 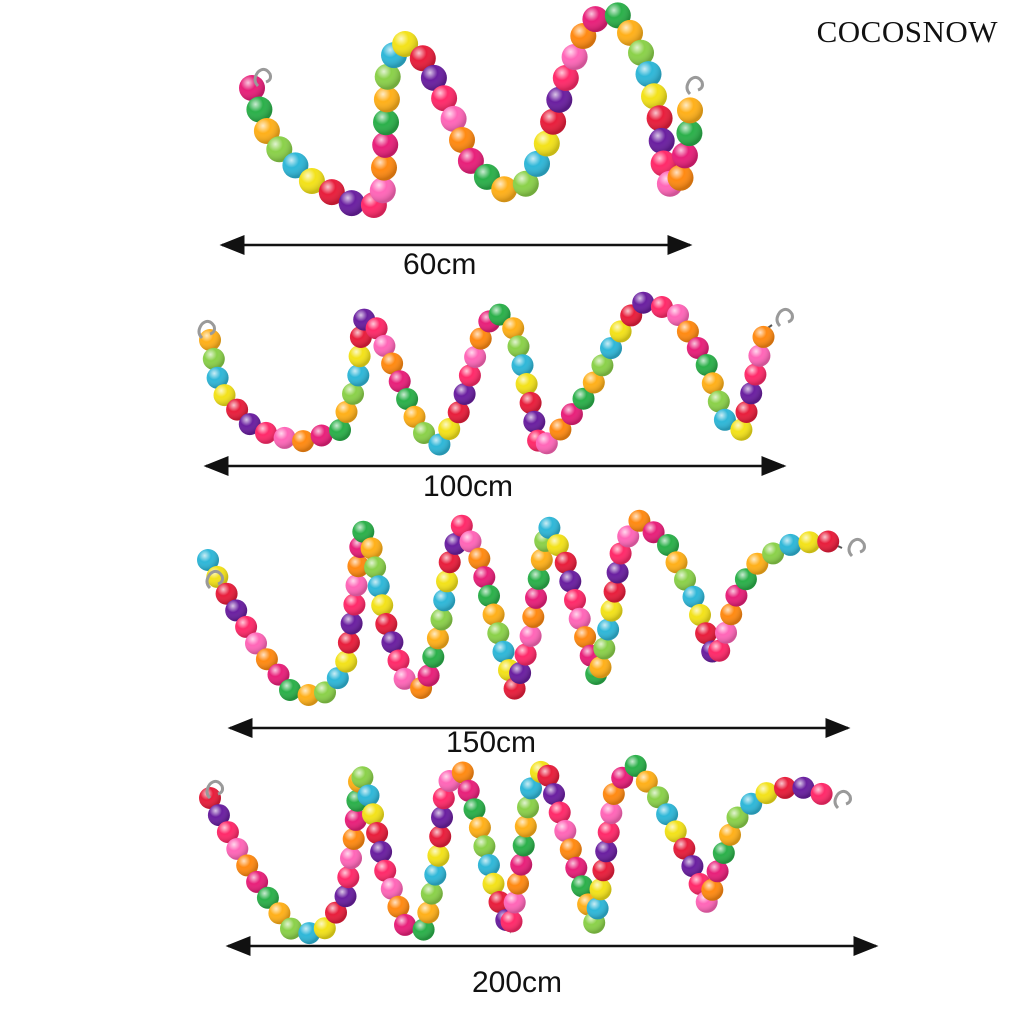 What do you see at coordinates (468, 486) in the screenshot?
I see `size-label-100cm: 100cm` at bounding box center [468, 486].